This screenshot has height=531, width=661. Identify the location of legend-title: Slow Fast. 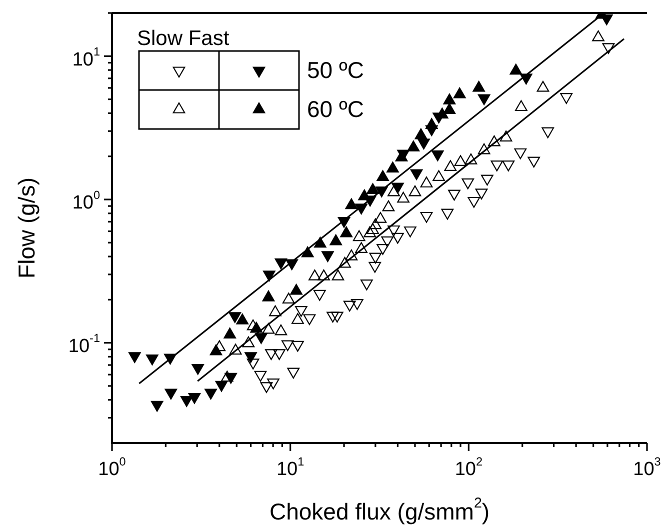
(183, 38).